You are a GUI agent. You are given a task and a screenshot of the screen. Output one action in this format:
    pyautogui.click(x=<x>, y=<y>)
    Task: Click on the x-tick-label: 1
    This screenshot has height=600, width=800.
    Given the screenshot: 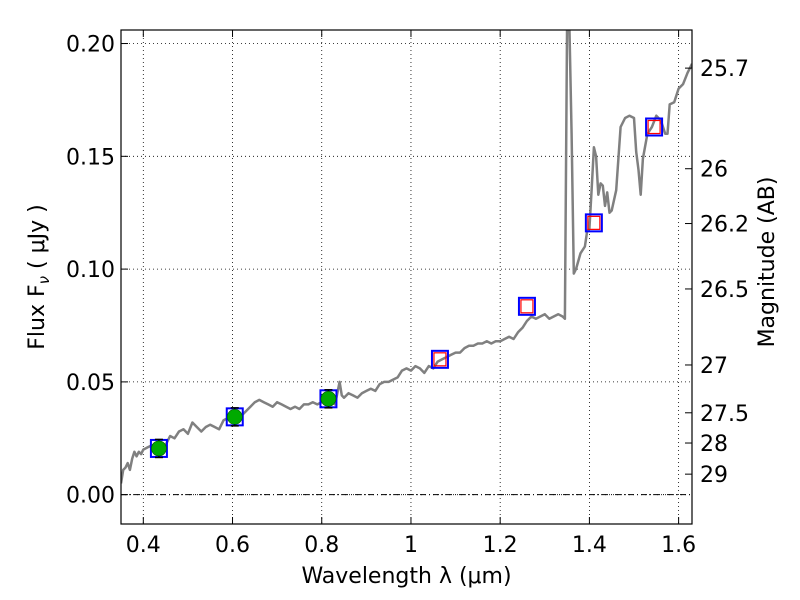 What is the action you would take?
    pyautogui.click(x=411, y=545)
    